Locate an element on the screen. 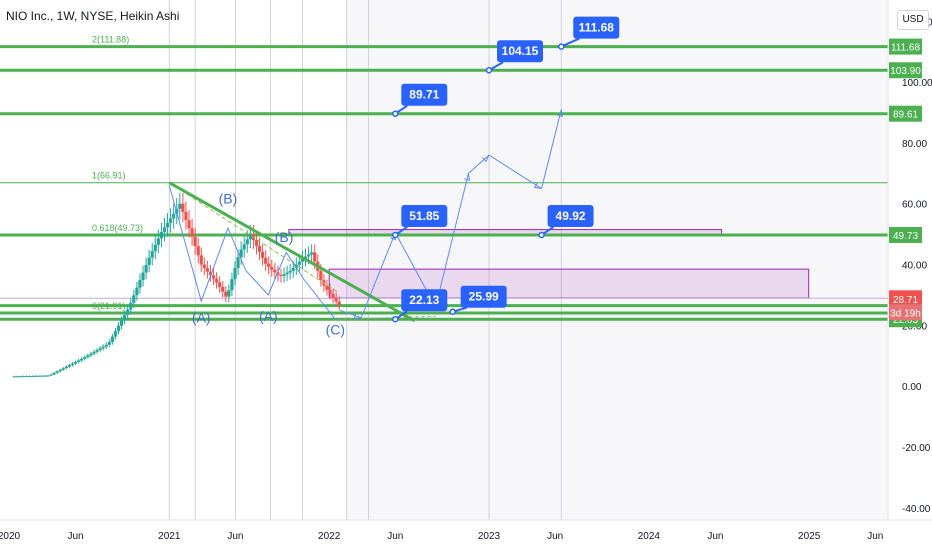 The width and height of the screenshot is (932, 550). axis-price-tag-text: 3d 19h is located at coordinates (905, 313).